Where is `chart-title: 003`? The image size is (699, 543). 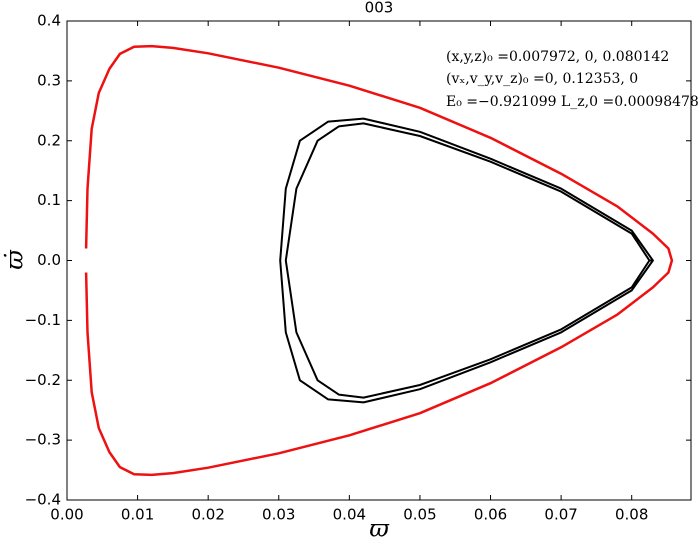 chart-title: 003 is located at coordinates (379, 8).